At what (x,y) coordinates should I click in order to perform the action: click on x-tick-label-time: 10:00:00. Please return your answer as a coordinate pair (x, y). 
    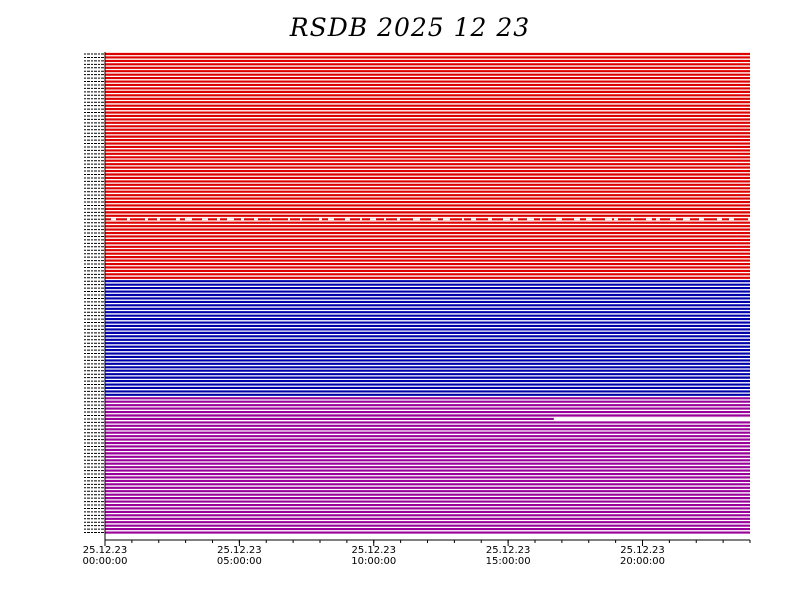
    Looking at the image, I should click on (373, 561).